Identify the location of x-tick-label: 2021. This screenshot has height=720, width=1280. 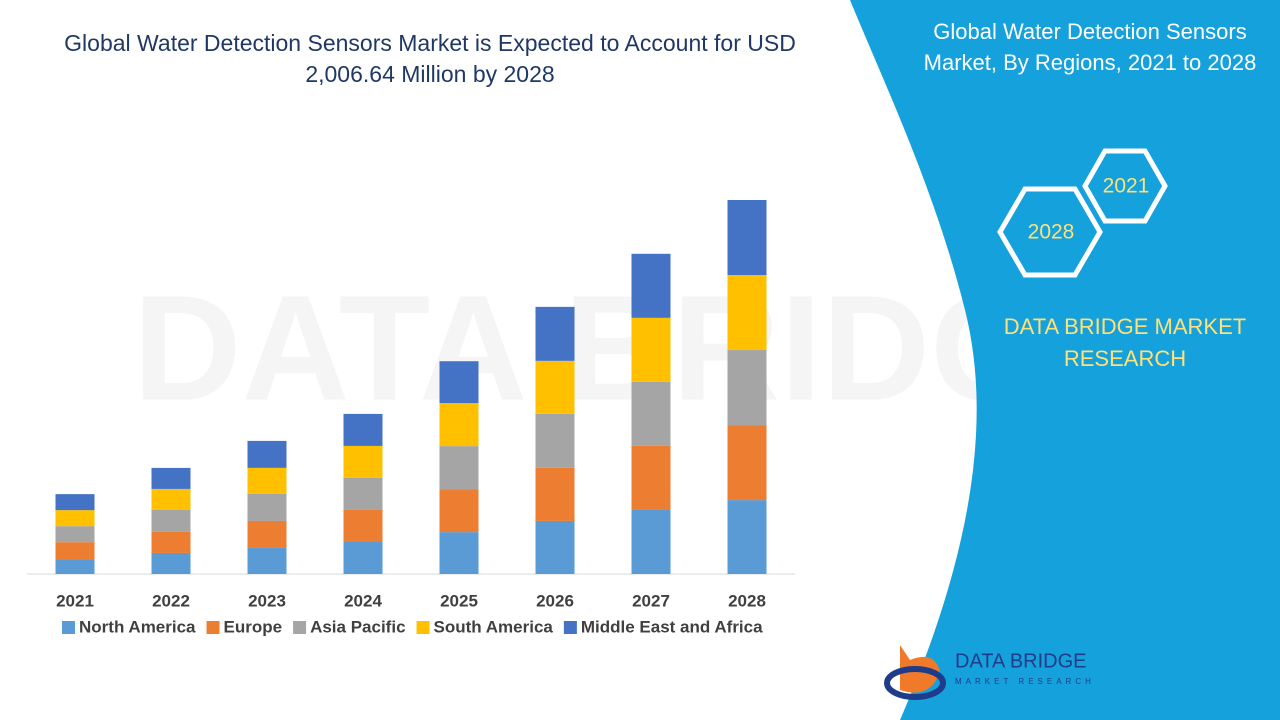
(75, 600).